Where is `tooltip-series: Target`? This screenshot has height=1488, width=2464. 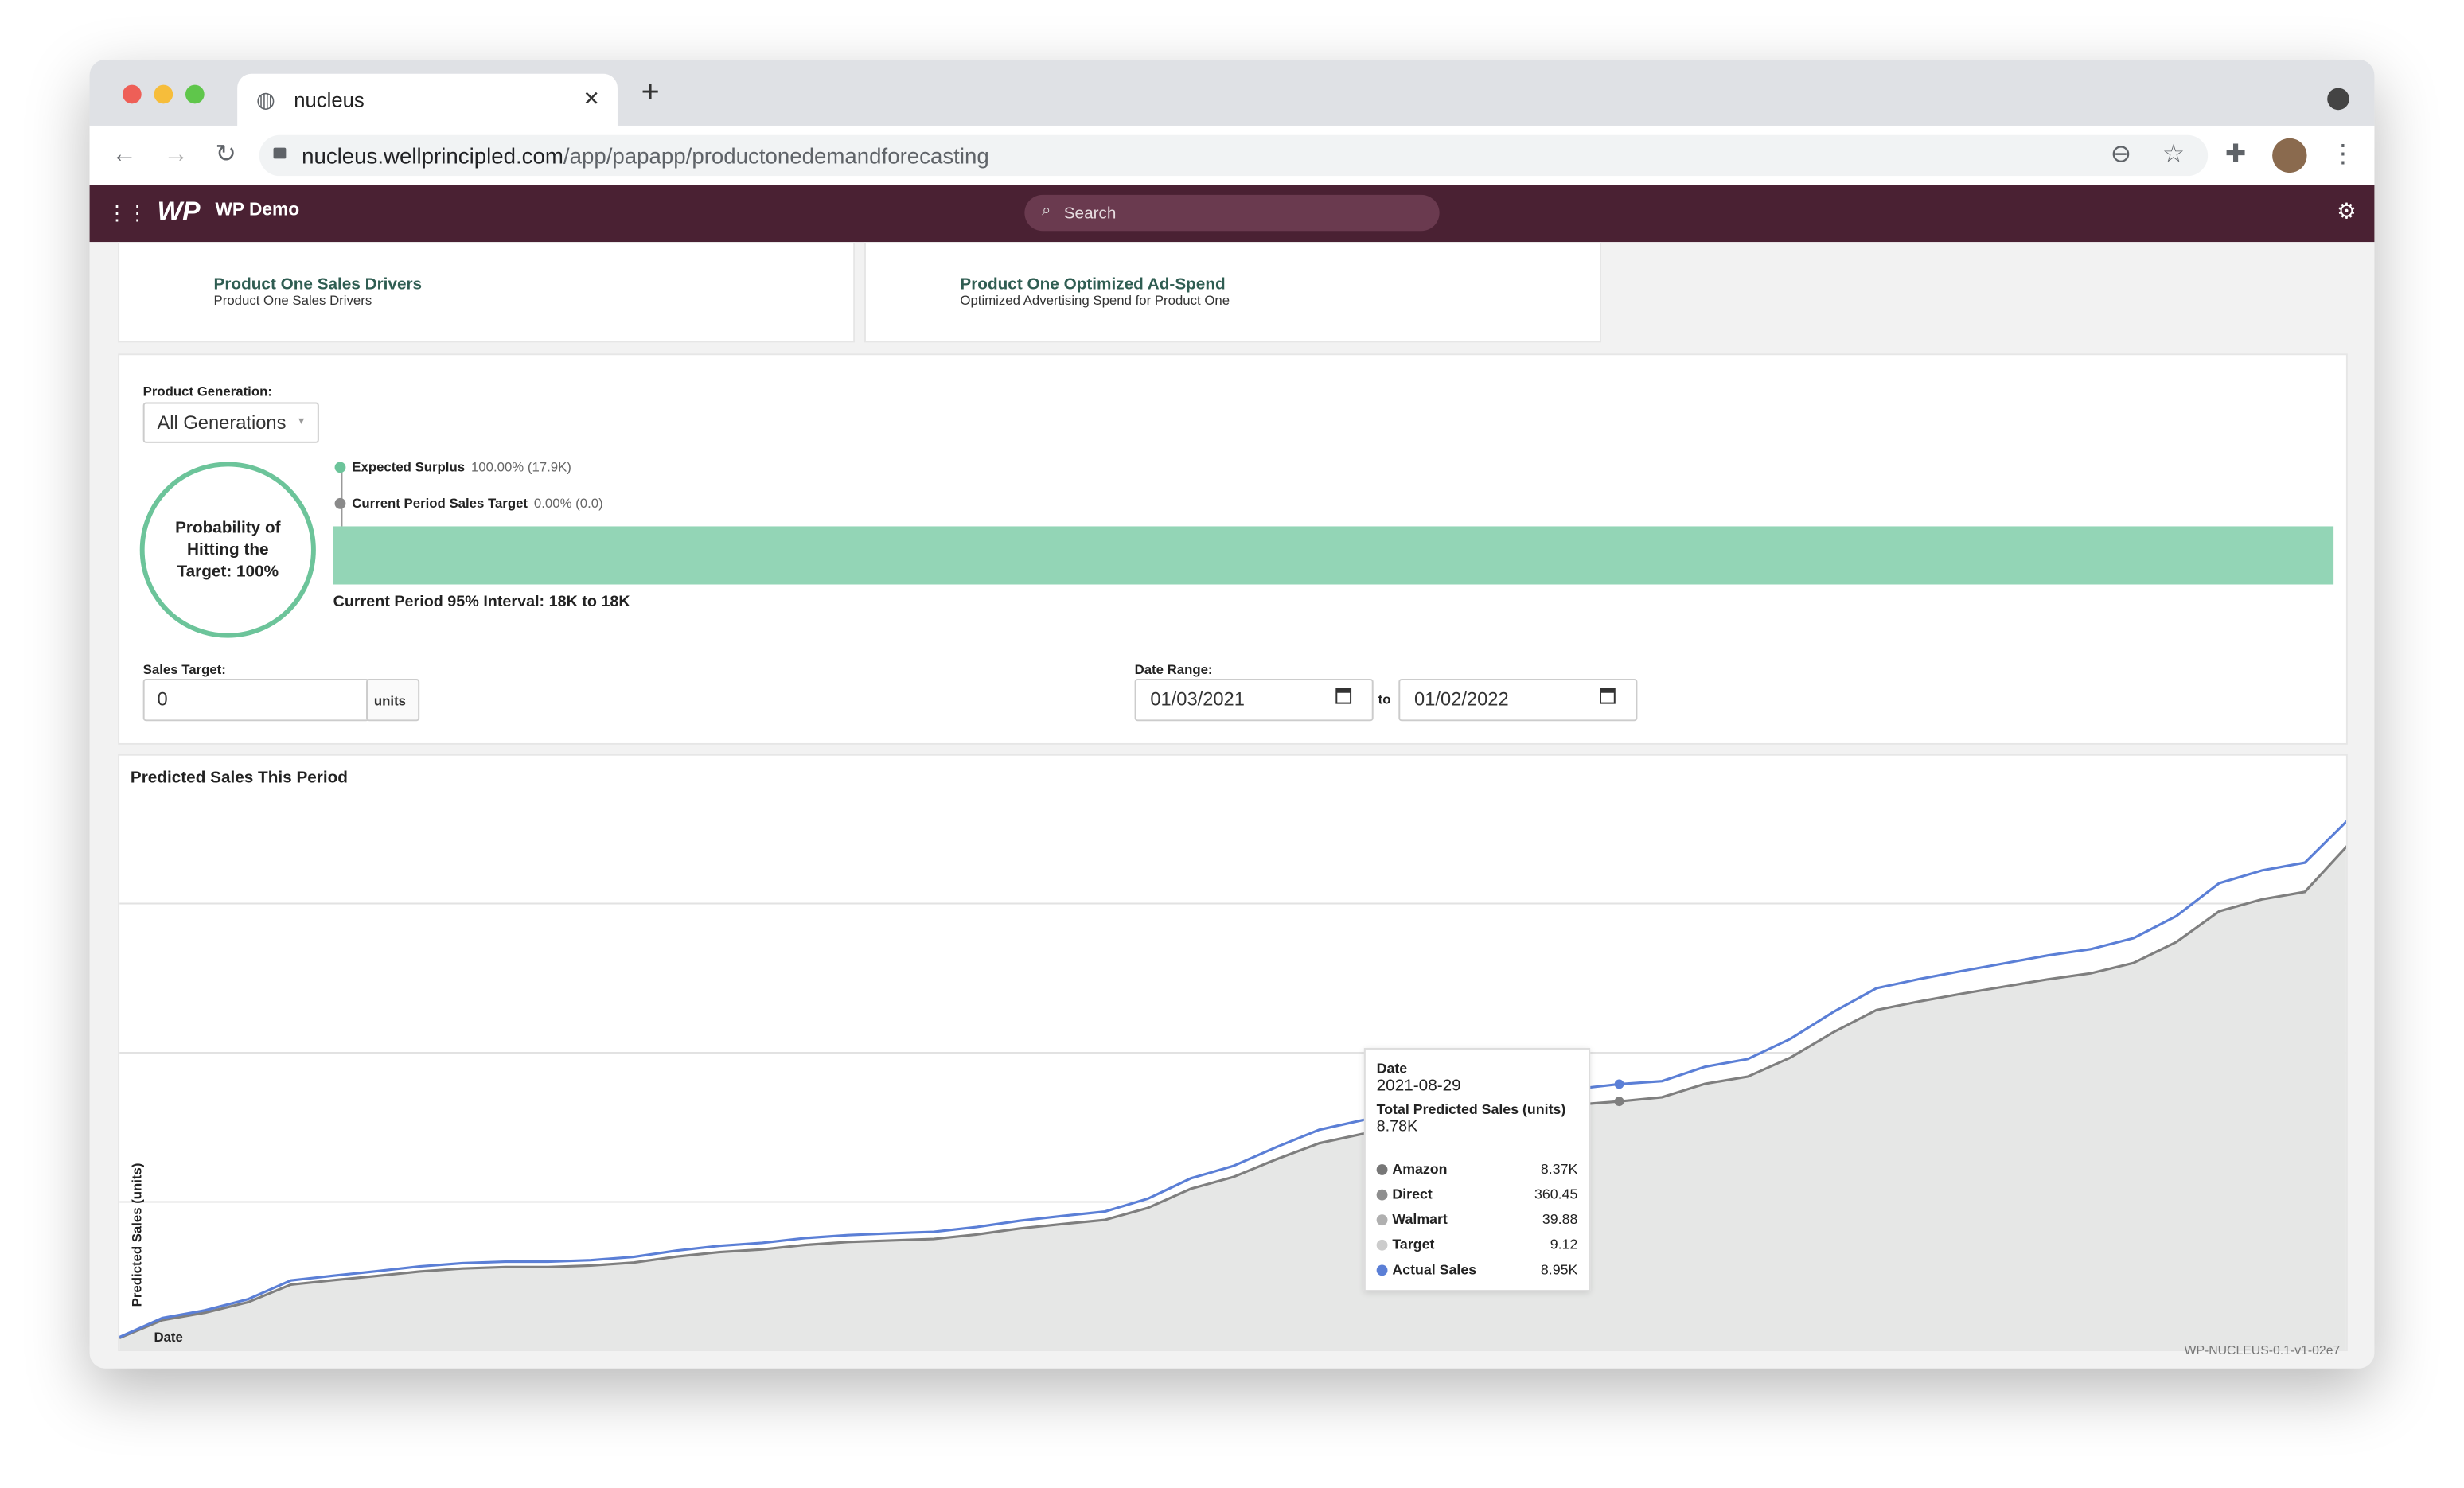 tooltip-series: Target is located at coordinates (1414, 1244).